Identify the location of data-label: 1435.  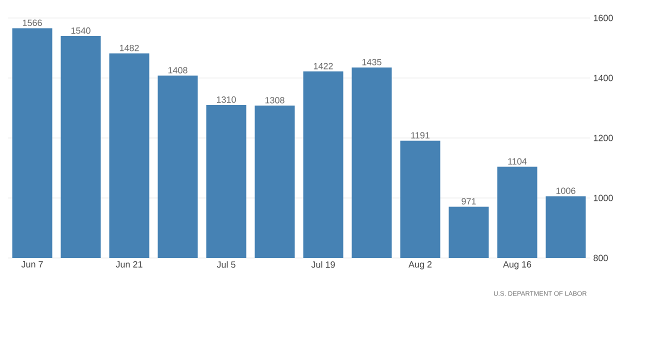
(372, 62).